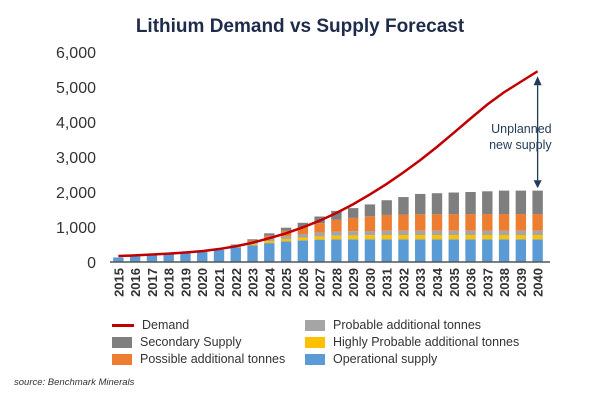  Describe the element at coordinates (253, 282) in the screenshot. I see `x-tick-label: 2023` at that location.